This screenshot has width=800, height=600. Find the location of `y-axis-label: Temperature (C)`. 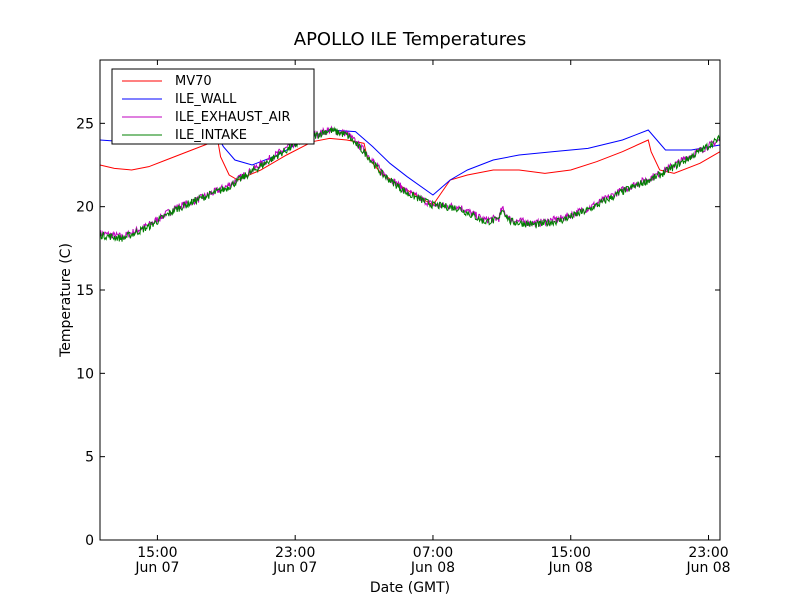

y-axis-label: Temperature (C) is located at coordinates (66, 300).